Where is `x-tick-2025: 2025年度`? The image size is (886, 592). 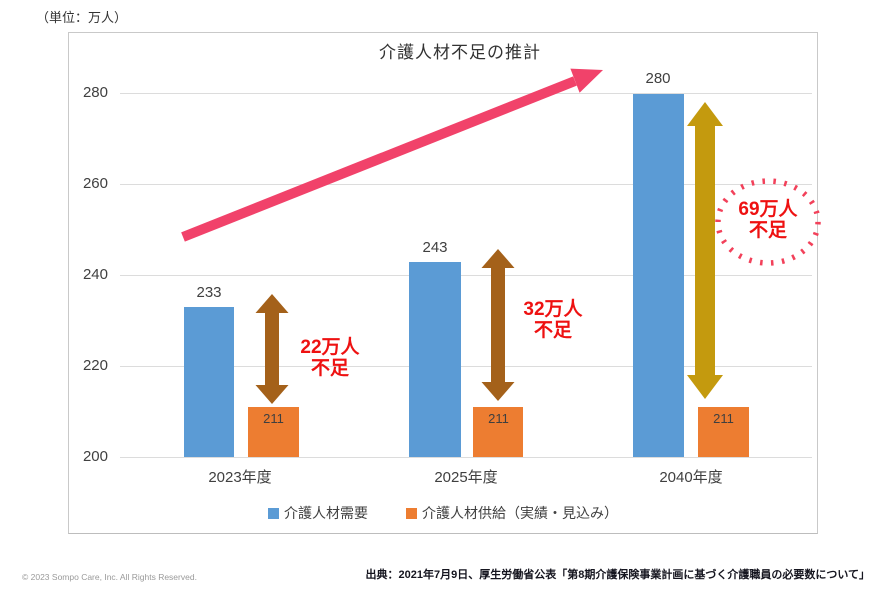
x-tick-2025: 2025年度 is located at coordinates (466, 477).